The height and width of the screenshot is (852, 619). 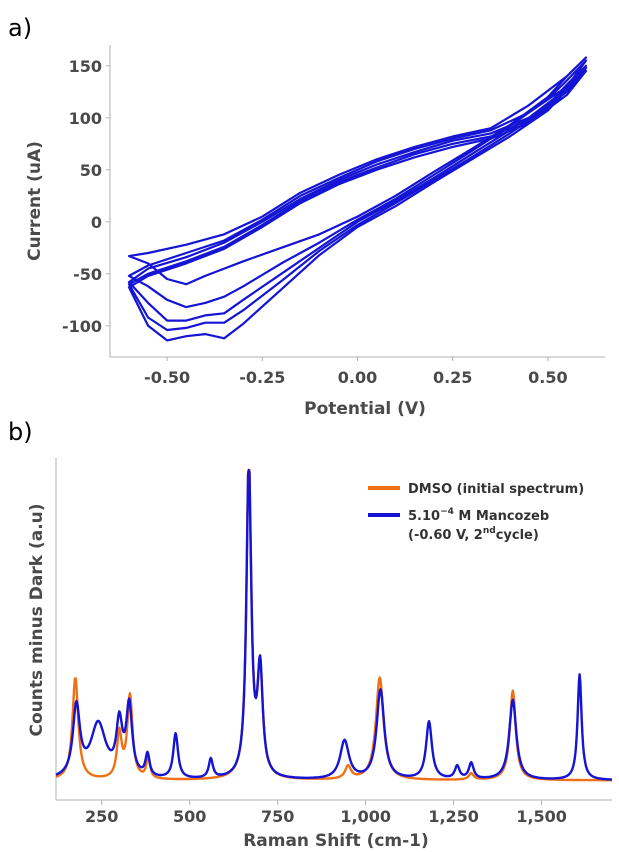 What do you see at coordinates (35, 201) in the screenshot?
I see `panel-a-y-axis-title: Current (uA)` at bounding box center [35, 201].